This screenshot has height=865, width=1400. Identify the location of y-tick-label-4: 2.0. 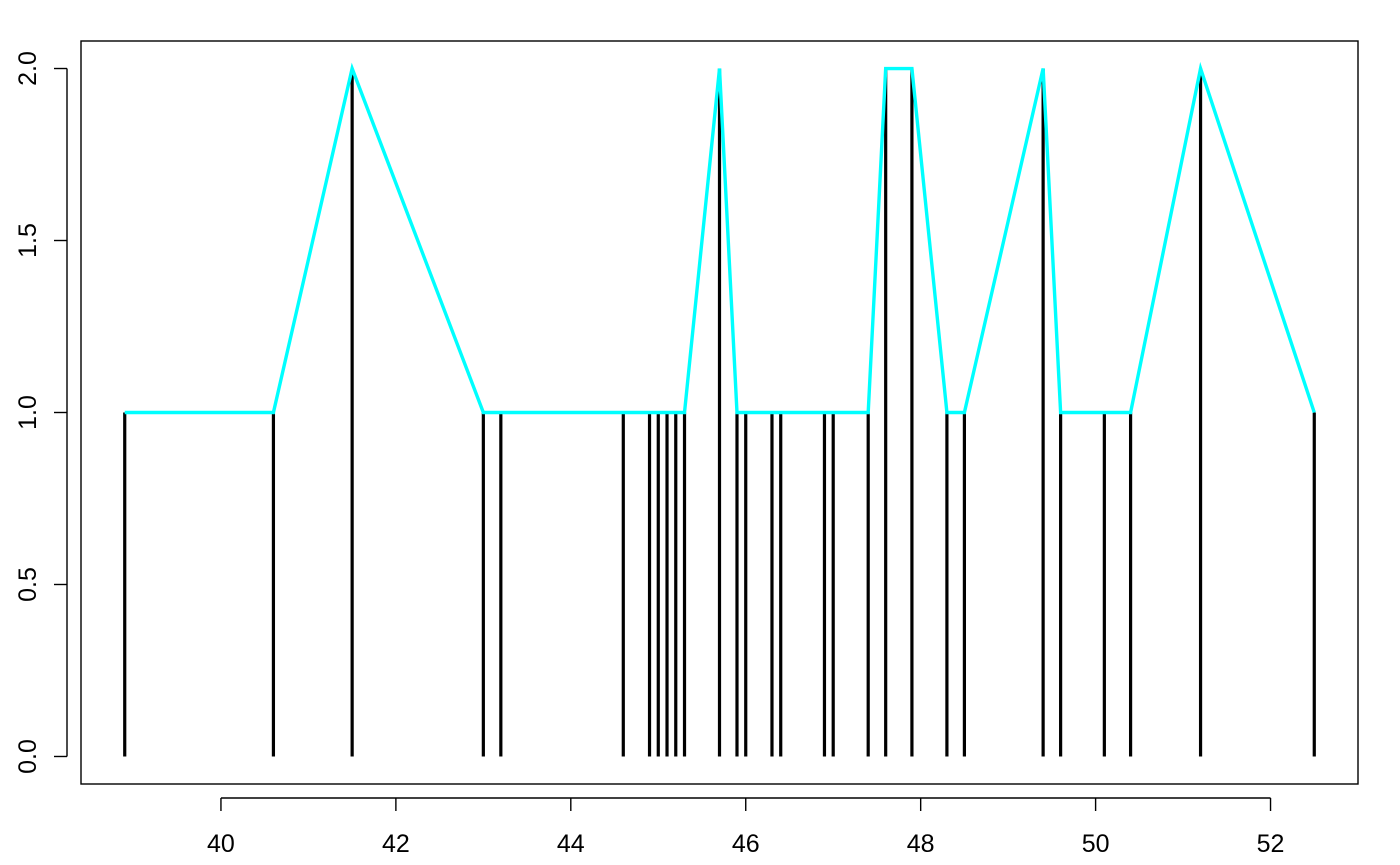
(28, 68).